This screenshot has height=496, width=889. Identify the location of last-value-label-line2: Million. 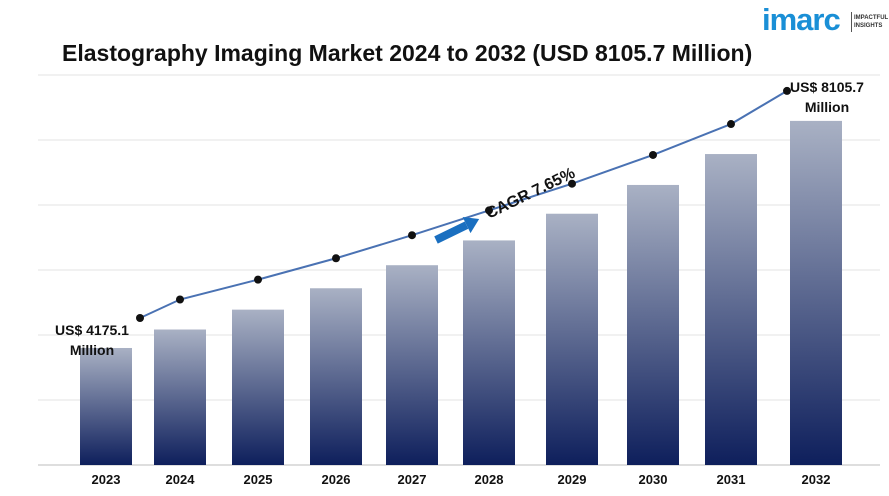
(827, 107).